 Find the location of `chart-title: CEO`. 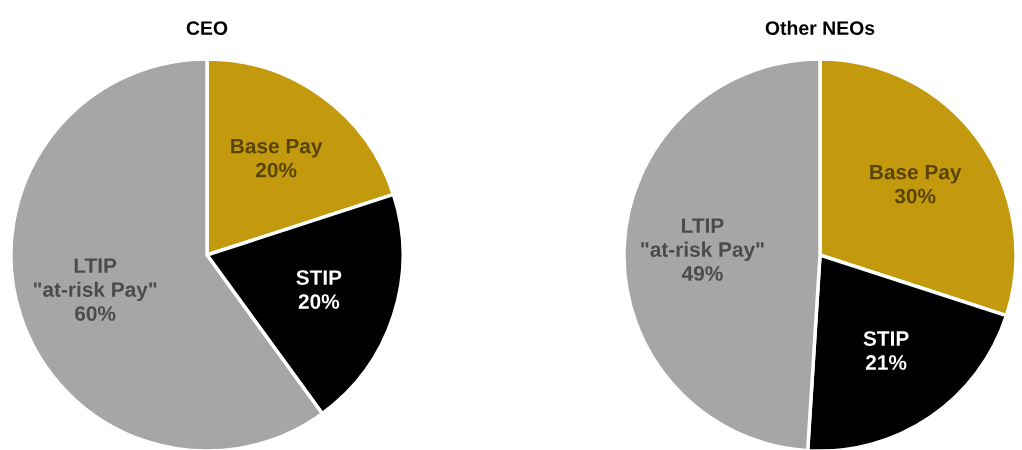

chart-title: CEO is located at coordinates (207, 28).